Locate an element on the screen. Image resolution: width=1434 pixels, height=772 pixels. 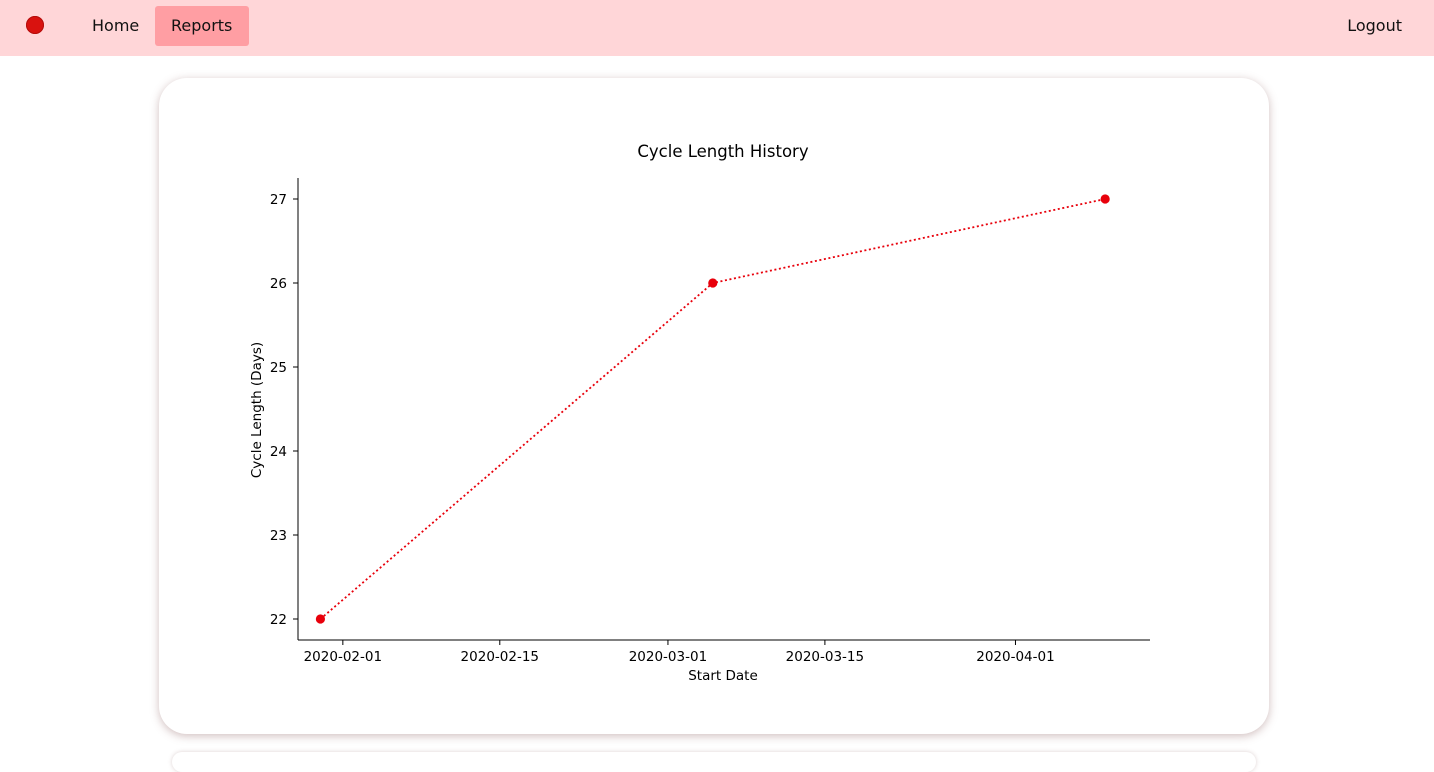
secondary-card is located at coordinates (714, 762).